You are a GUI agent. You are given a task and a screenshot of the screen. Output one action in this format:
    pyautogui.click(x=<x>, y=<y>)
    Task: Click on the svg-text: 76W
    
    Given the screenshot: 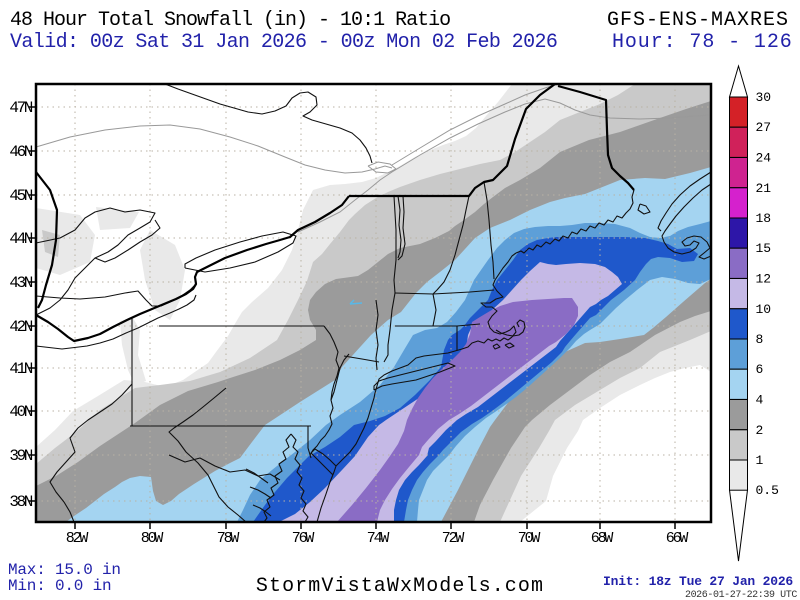 What is the action you would take?
    pyautogui.click(x=303, y=538)
    